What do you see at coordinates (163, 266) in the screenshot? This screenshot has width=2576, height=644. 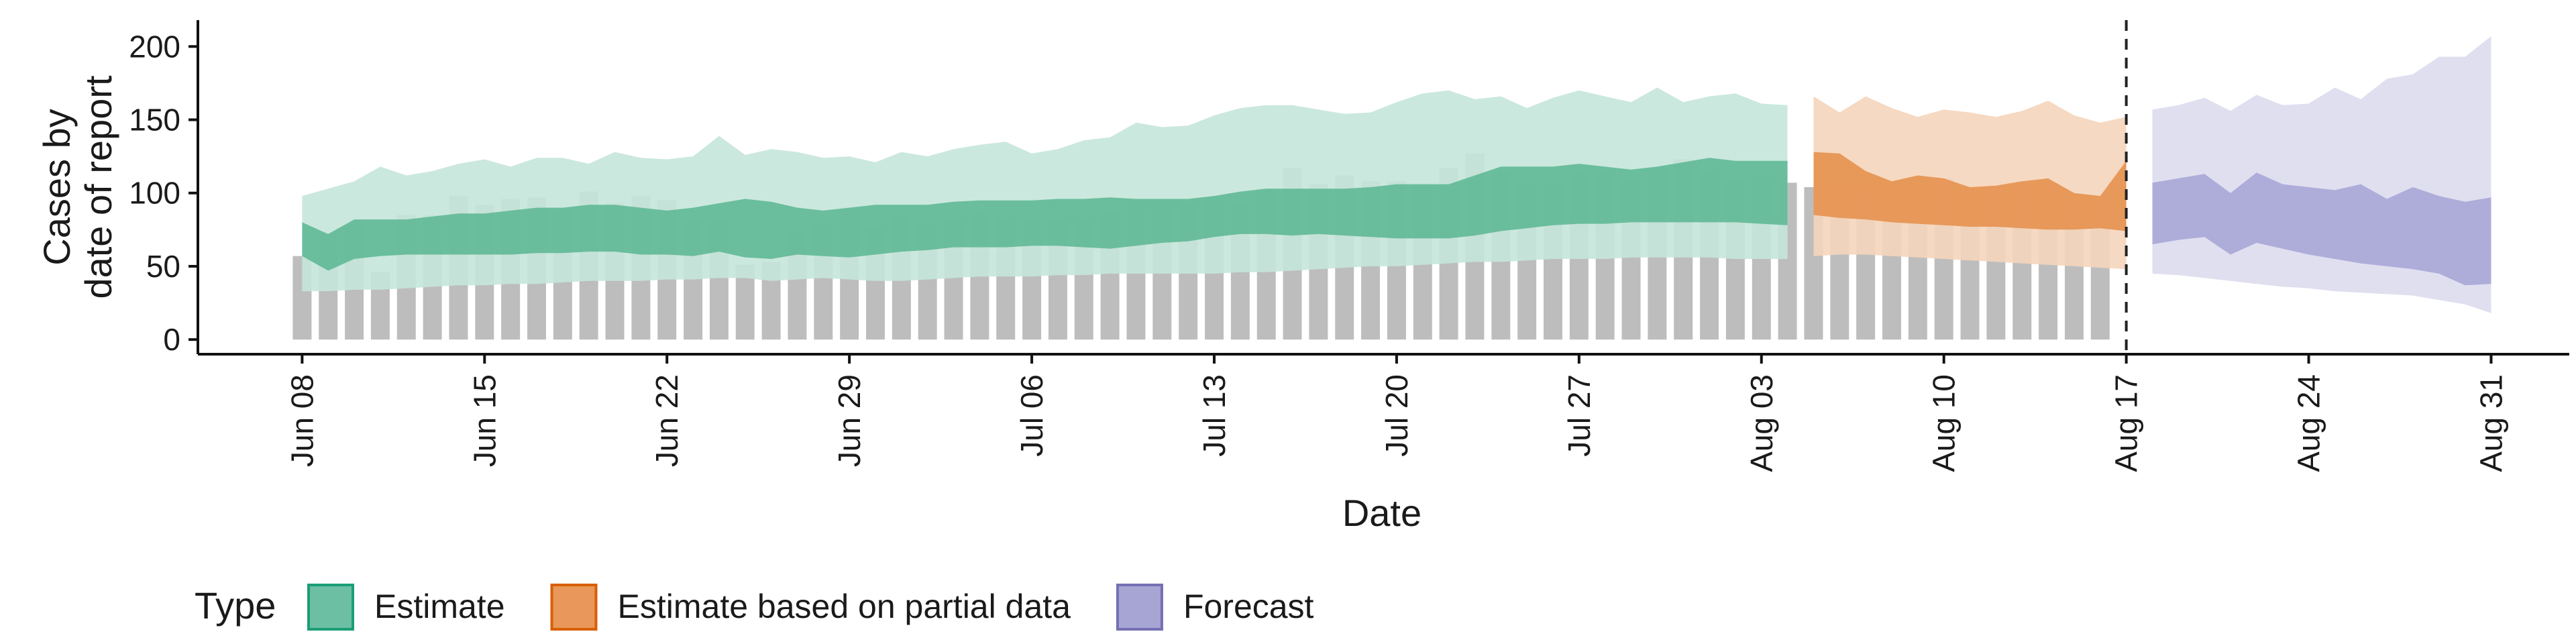 I see `y-tick-label: 50` at bounding box center [163, 266].